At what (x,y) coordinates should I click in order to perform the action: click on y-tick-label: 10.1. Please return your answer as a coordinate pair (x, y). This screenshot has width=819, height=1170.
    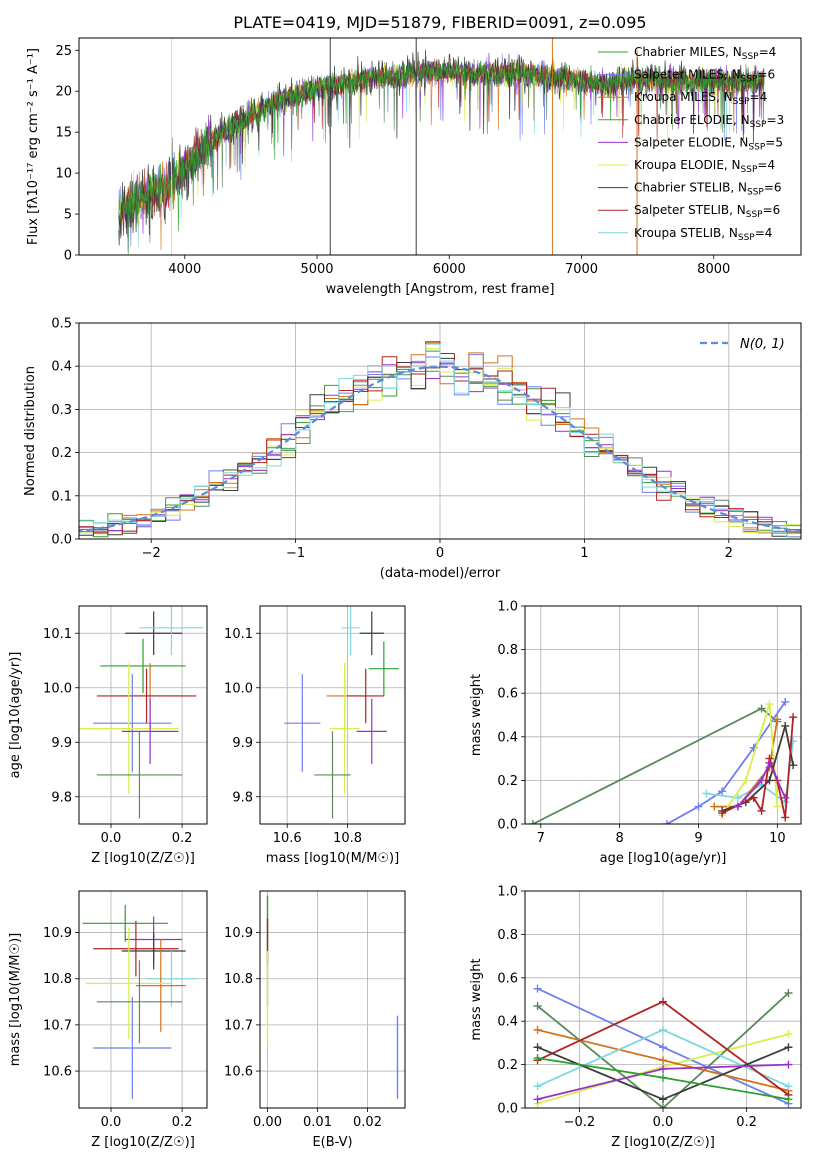
    Looking at the image, I should click on (238, 634).